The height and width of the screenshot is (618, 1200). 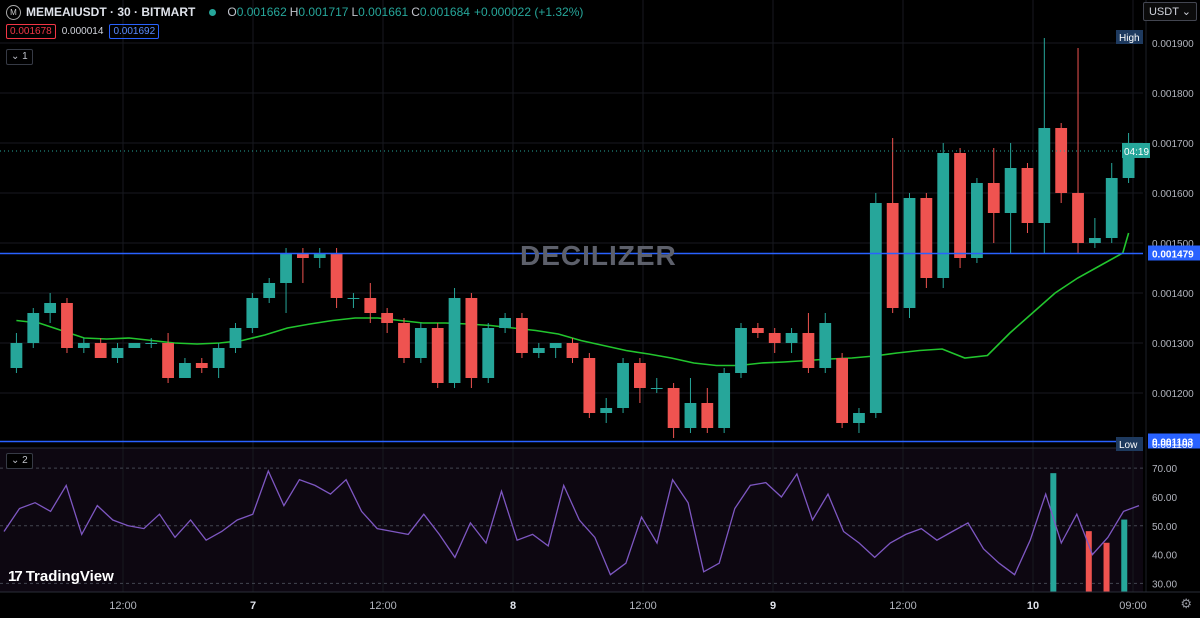 I want to click on price-tick-label: 0.001800, so click(x=1173, y=94).